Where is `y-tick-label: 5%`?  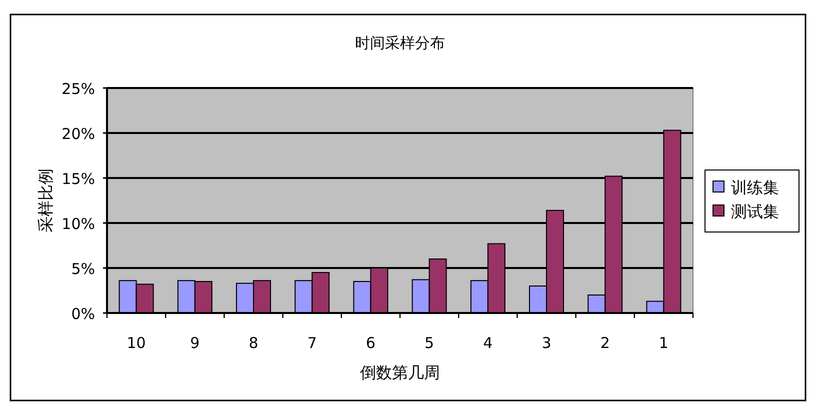
y-tick-label: 5% is located at coordinates (83, 269).